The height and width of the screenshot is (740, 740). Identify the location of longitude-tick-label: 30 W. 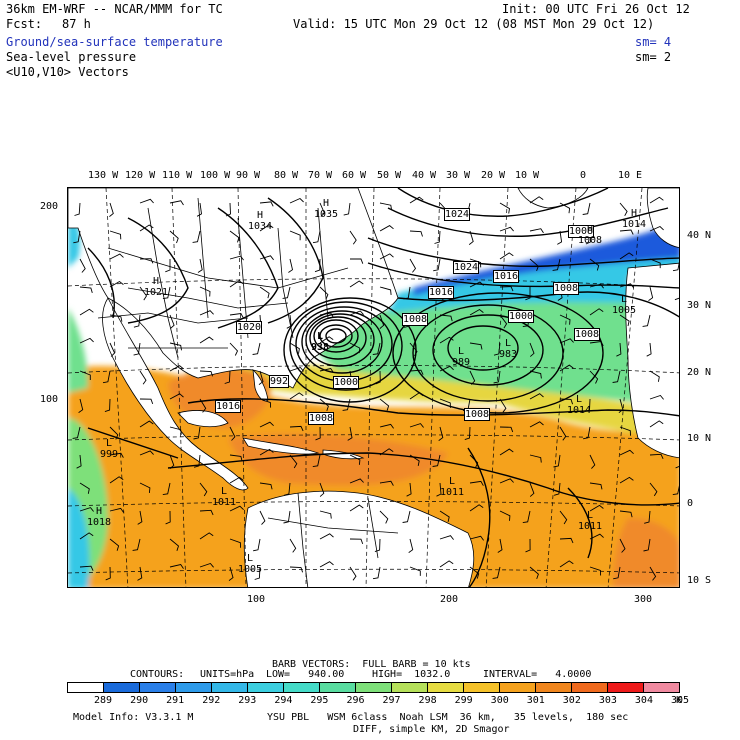
(458, 175).